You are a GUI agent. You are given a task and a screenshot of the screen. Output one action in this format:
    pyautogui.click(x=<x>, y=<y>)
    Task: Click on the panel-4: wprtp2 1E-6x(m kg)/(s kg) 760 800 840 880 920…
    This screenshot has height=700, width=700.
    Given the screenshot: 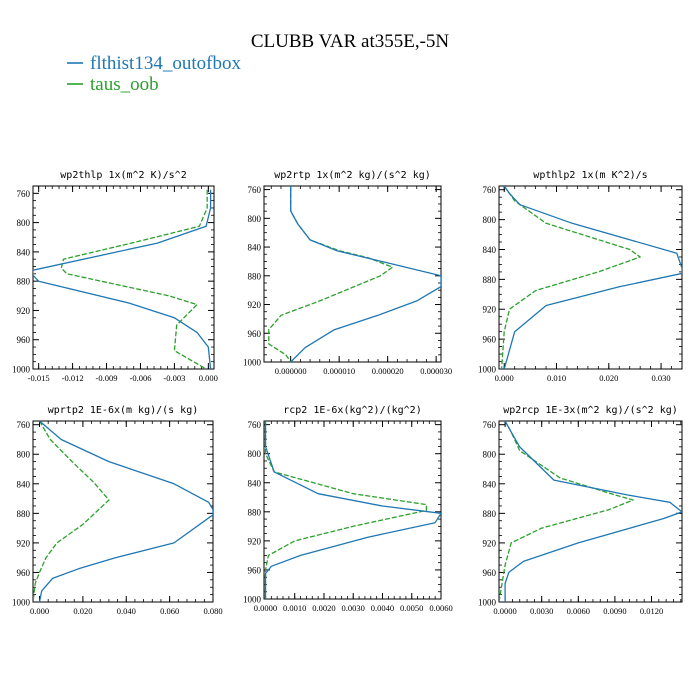 What is the action you would take?
    pyautogui.click(x=117, y=510)
    